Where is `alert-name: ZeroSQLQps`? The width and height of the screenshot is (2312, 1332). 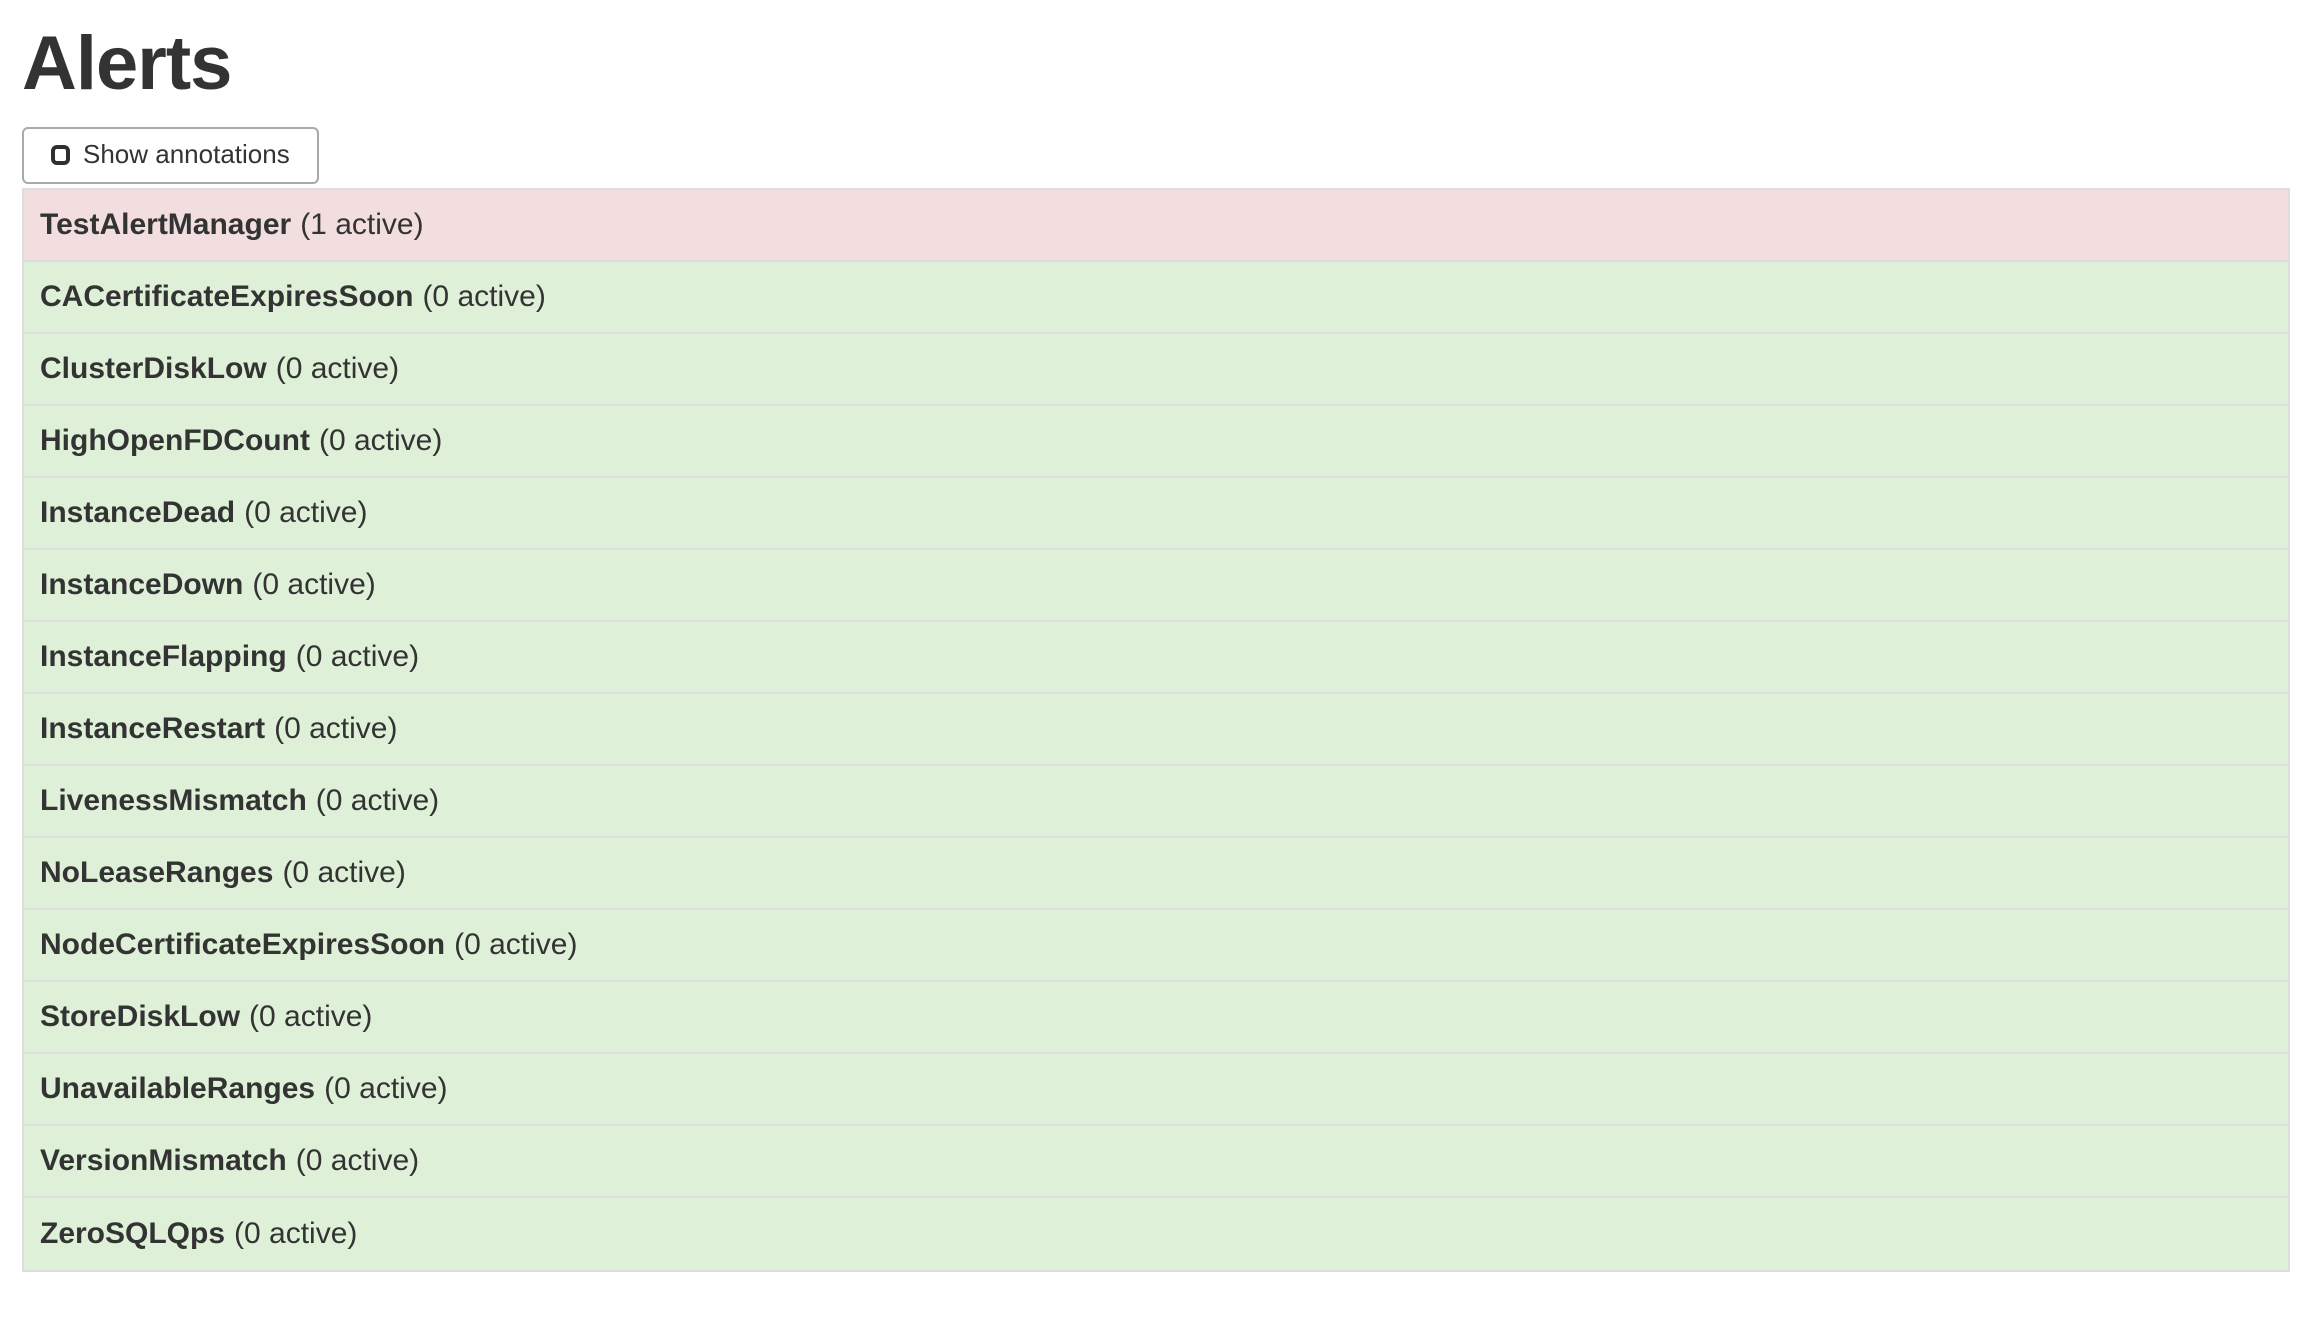
alert-name: ZeroSQLQps is located at coordinates (133, 1233).